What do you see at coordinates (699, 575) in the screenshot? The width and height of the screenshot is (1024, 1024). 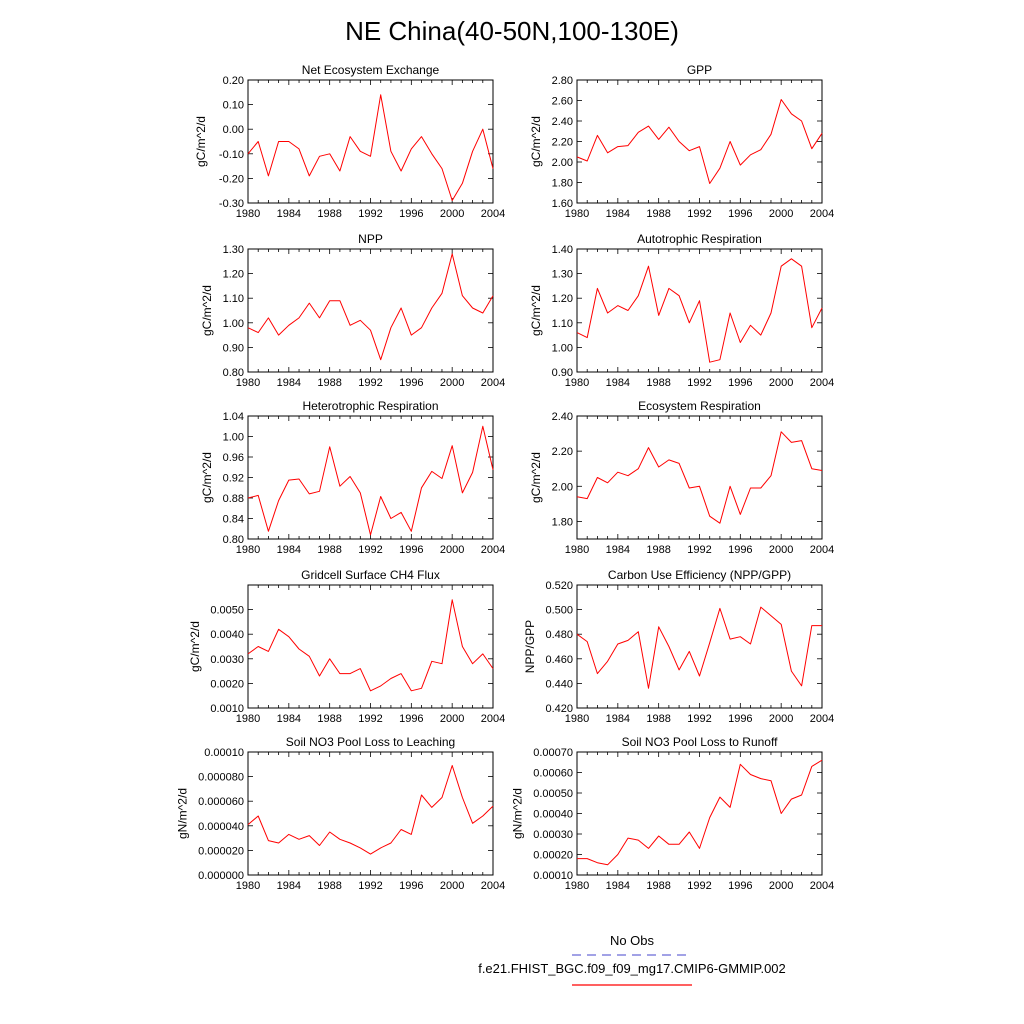 I see `panel-title: Carbon Use Efficiency (NPP/GPP)` at bounding box center [699, 575].